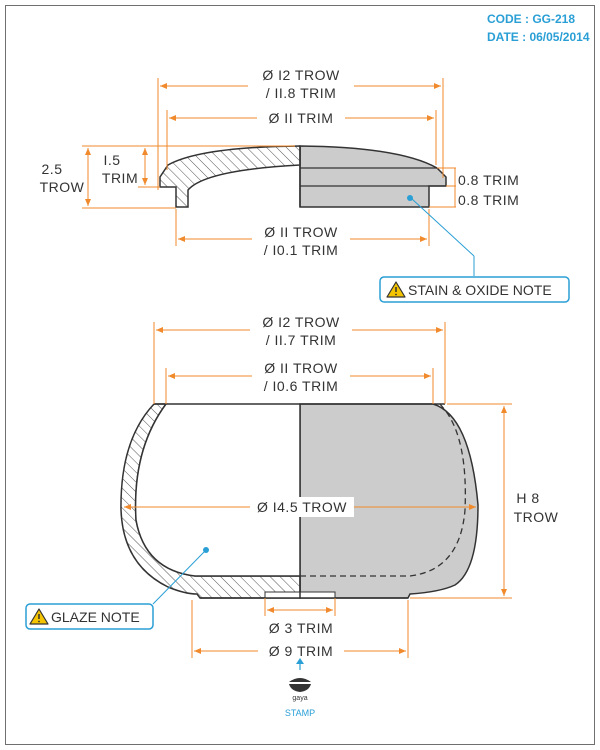  I want to click on lid-rim-dimensions: 0.8 TRIM 0.8 TRIM, so click(474, 187).